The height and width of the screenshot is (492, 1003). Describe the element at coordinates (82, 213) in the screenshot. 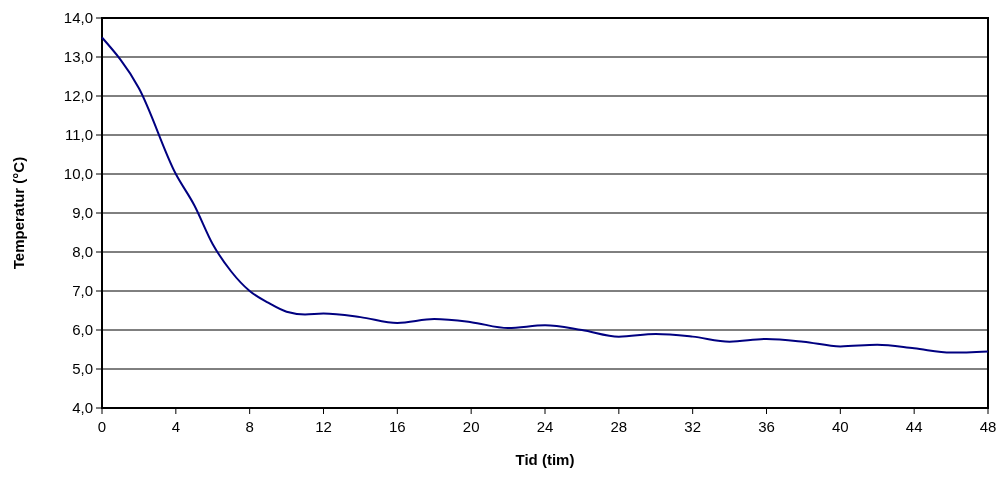

I see `y-tick-label: 9,0` at that location.